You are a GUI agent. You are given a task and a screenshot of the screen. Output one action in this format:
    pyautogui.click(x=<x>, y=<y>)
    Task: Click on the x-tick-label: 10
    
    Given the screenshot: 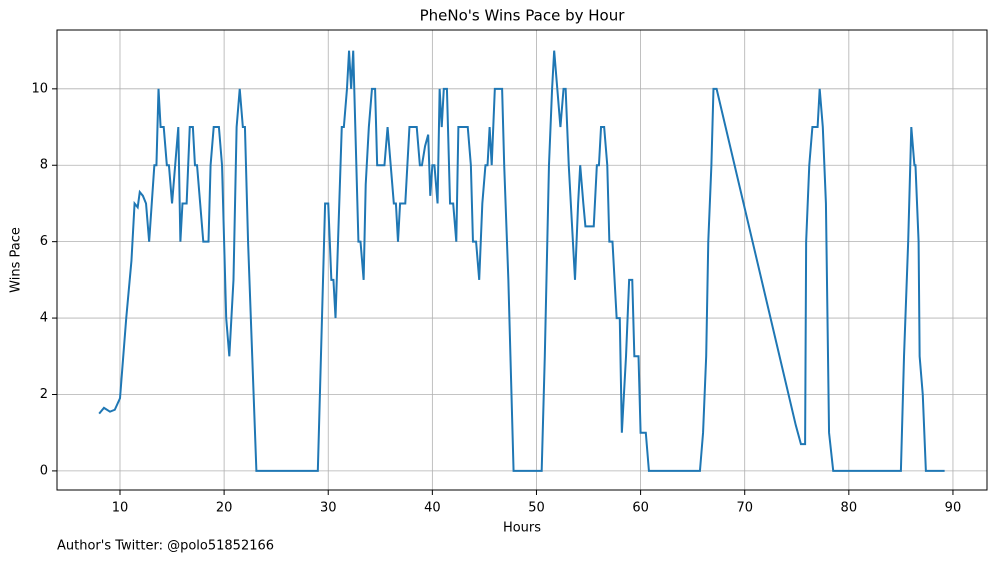 What is the action you would take?
    pyautogui.click(x=120, y=508)
    